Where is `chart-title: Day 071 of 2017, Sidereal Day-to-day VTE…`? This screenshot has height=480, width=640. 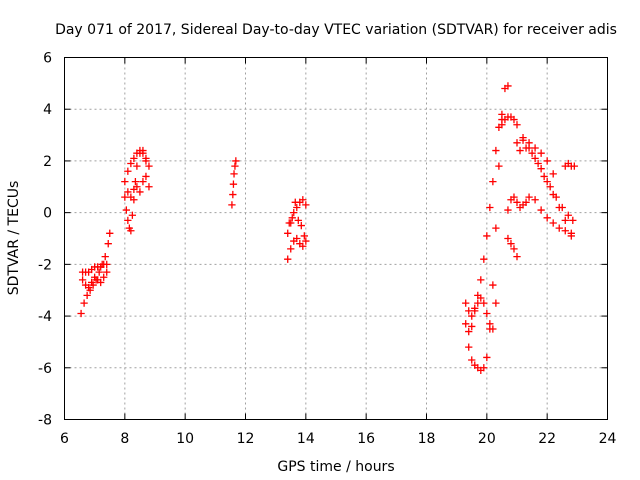 chart-title: Day 071 of 2017, Sidereal Day-to-day VTE… is located at coordinates (336, 30).